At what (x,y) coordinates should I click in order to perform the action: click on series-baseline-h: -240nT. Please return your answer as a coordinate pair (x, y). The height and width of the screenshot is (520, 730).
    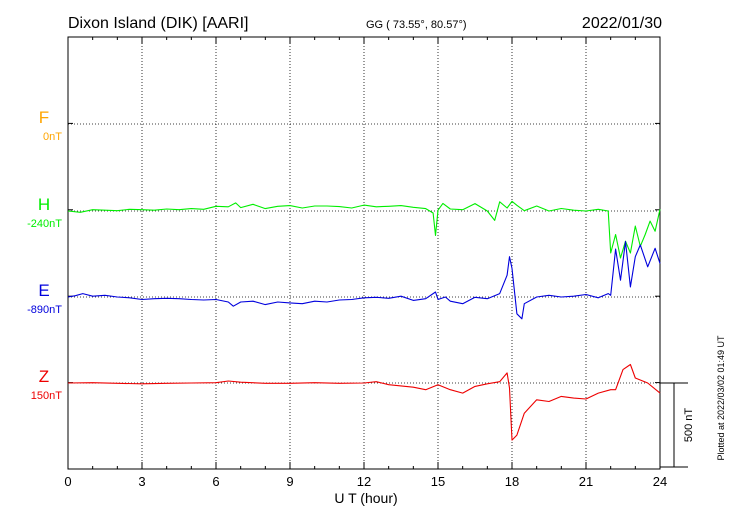
    Looking at the image, I should click on (44, 224).